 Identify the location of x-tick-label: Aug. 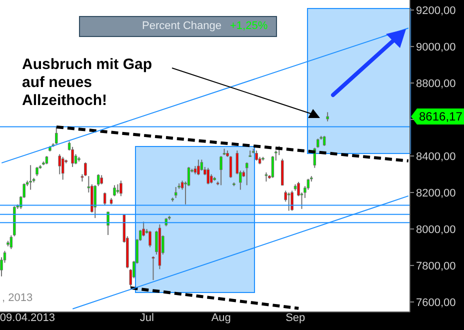
(221, 318).